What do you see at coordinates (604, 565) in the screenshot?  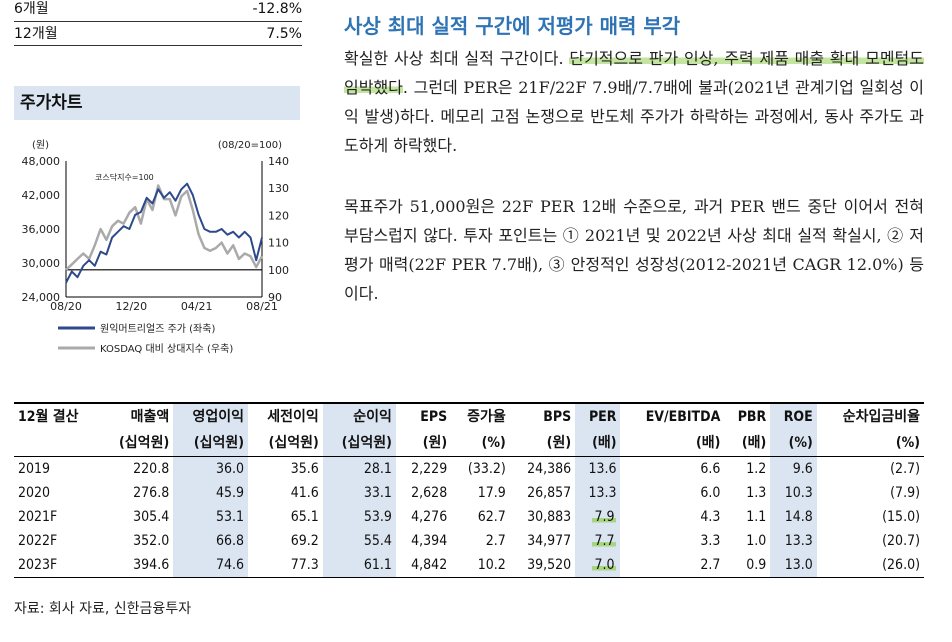 I see `highlighted-per-value: 7.0` at bounding box center [604, 565].